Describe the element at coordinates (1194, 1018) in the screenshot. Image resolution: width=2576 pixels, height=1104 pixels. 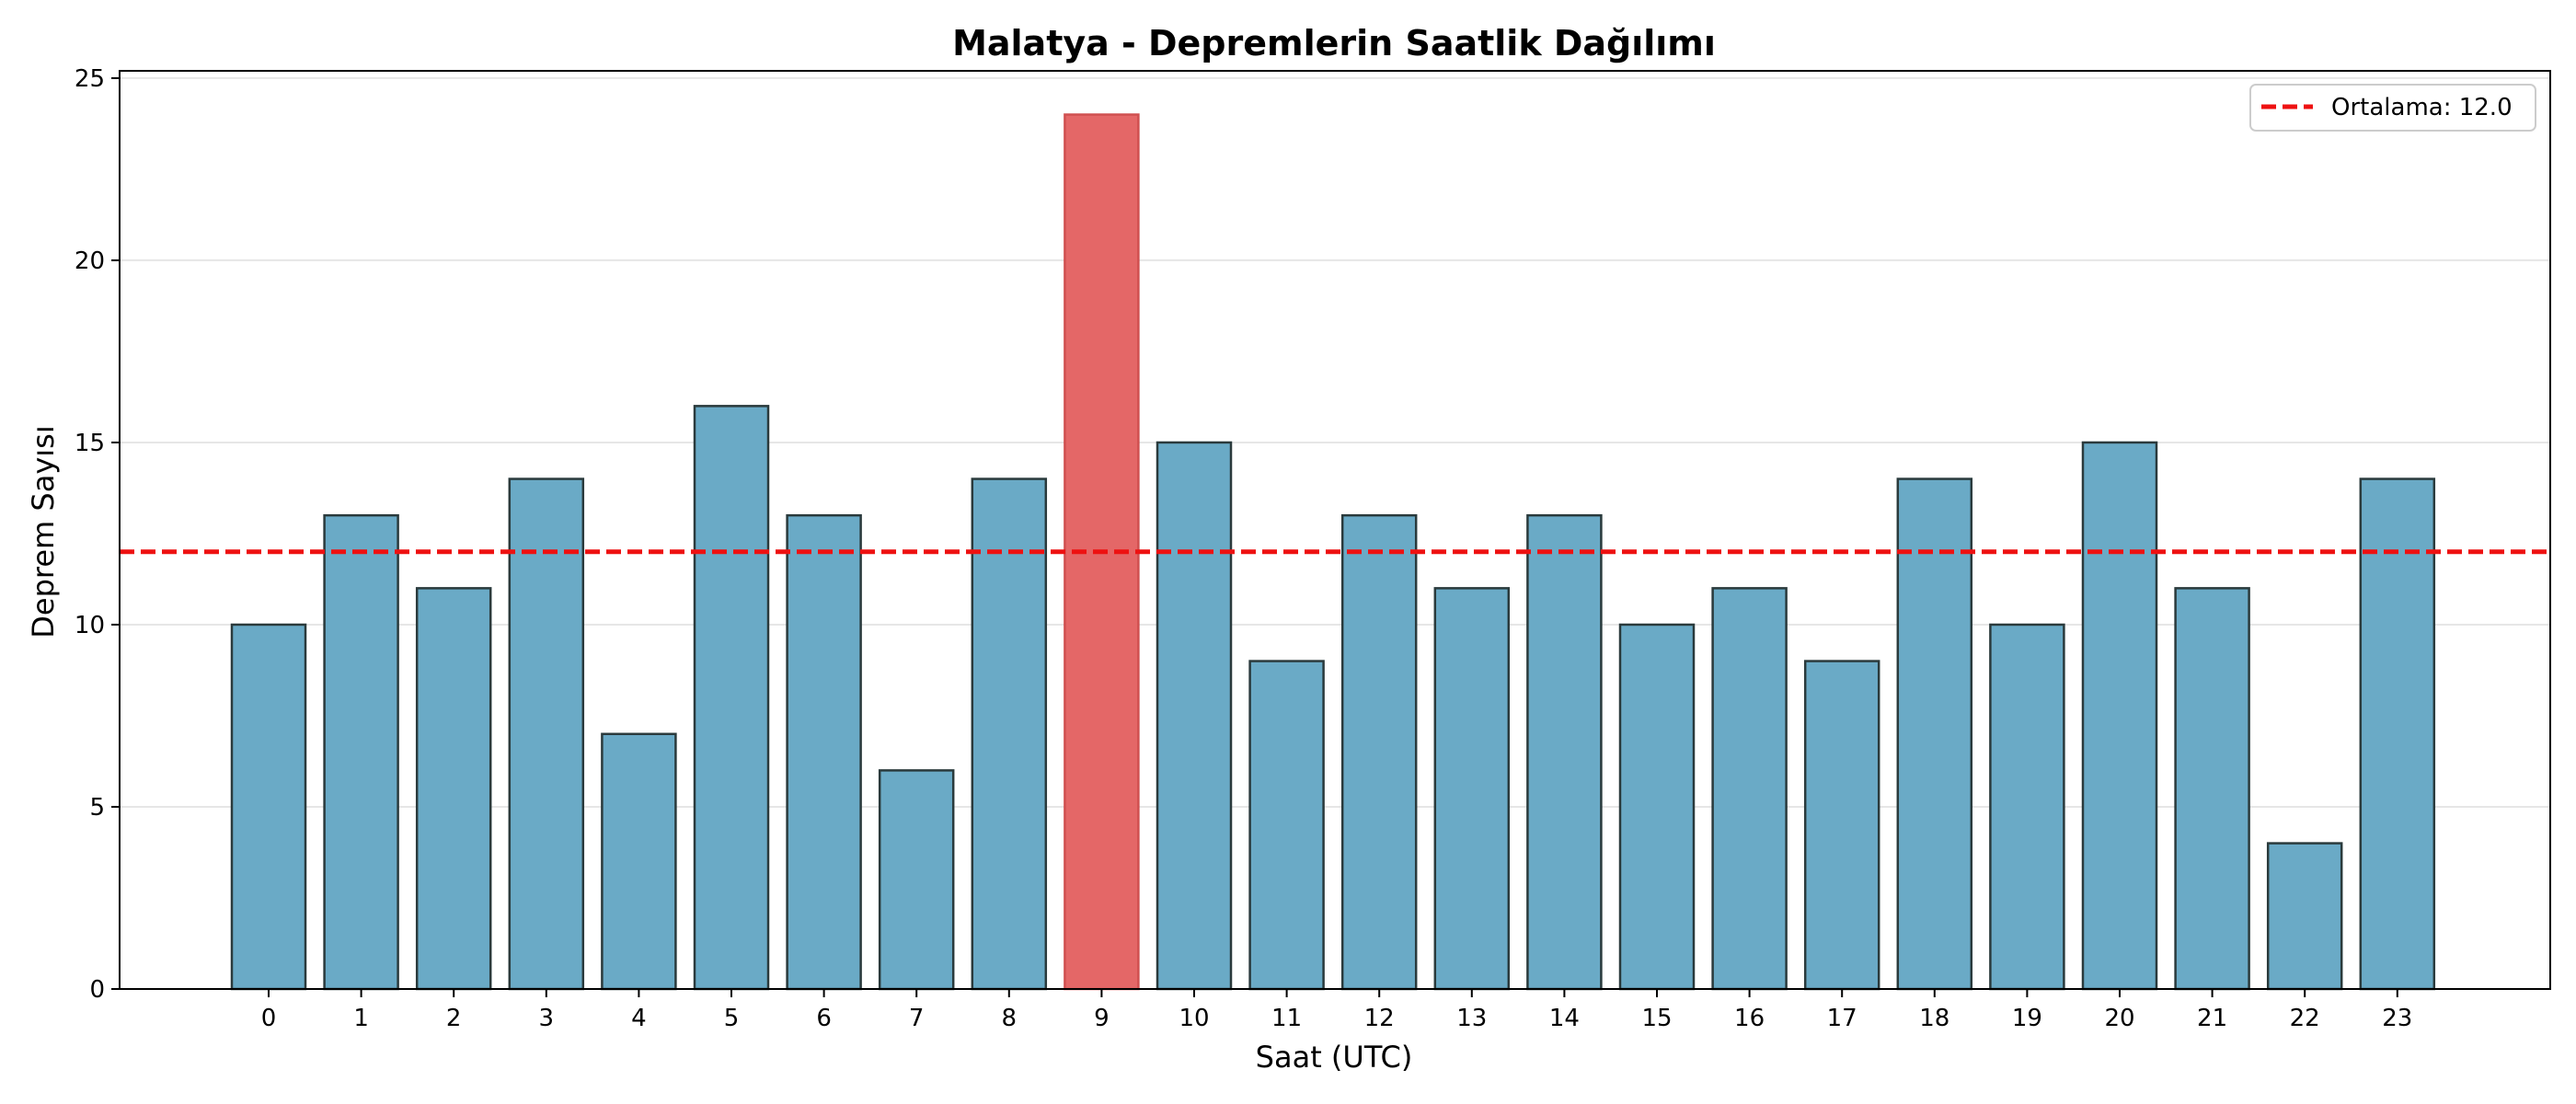
I see `x-tick-label: 10` at that location.